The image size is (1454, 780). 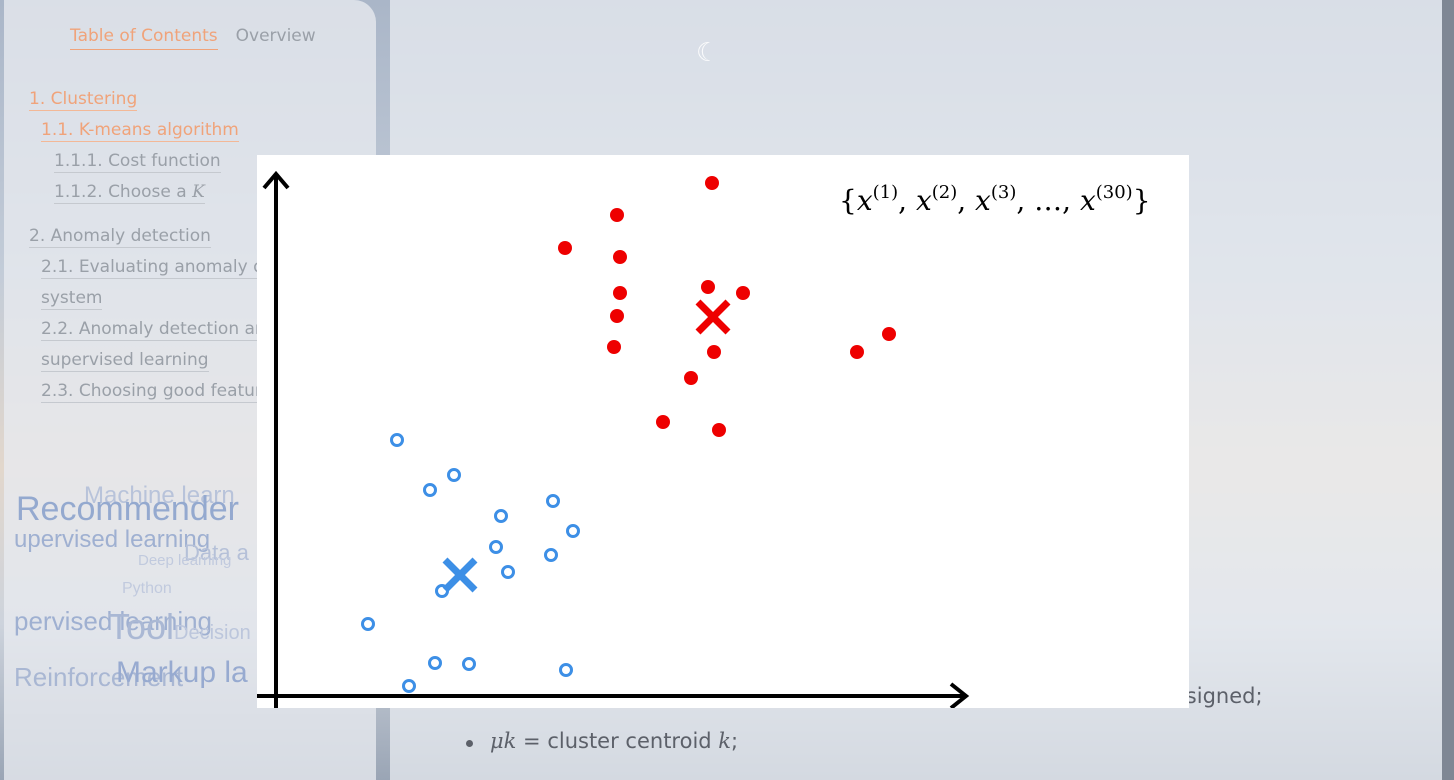 I want to click on toc-item-anomaly-vs-supervised-cont: supervised learning, so click(x=125, y=361).